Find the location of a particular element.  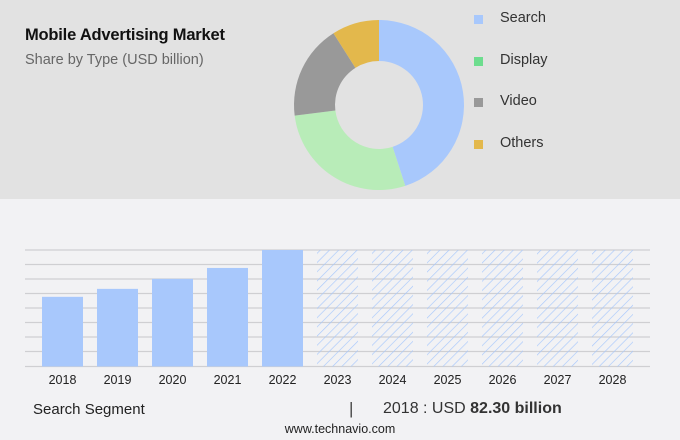

chart-title: Mobile Advertising Market is located at coordinates (125, 35).